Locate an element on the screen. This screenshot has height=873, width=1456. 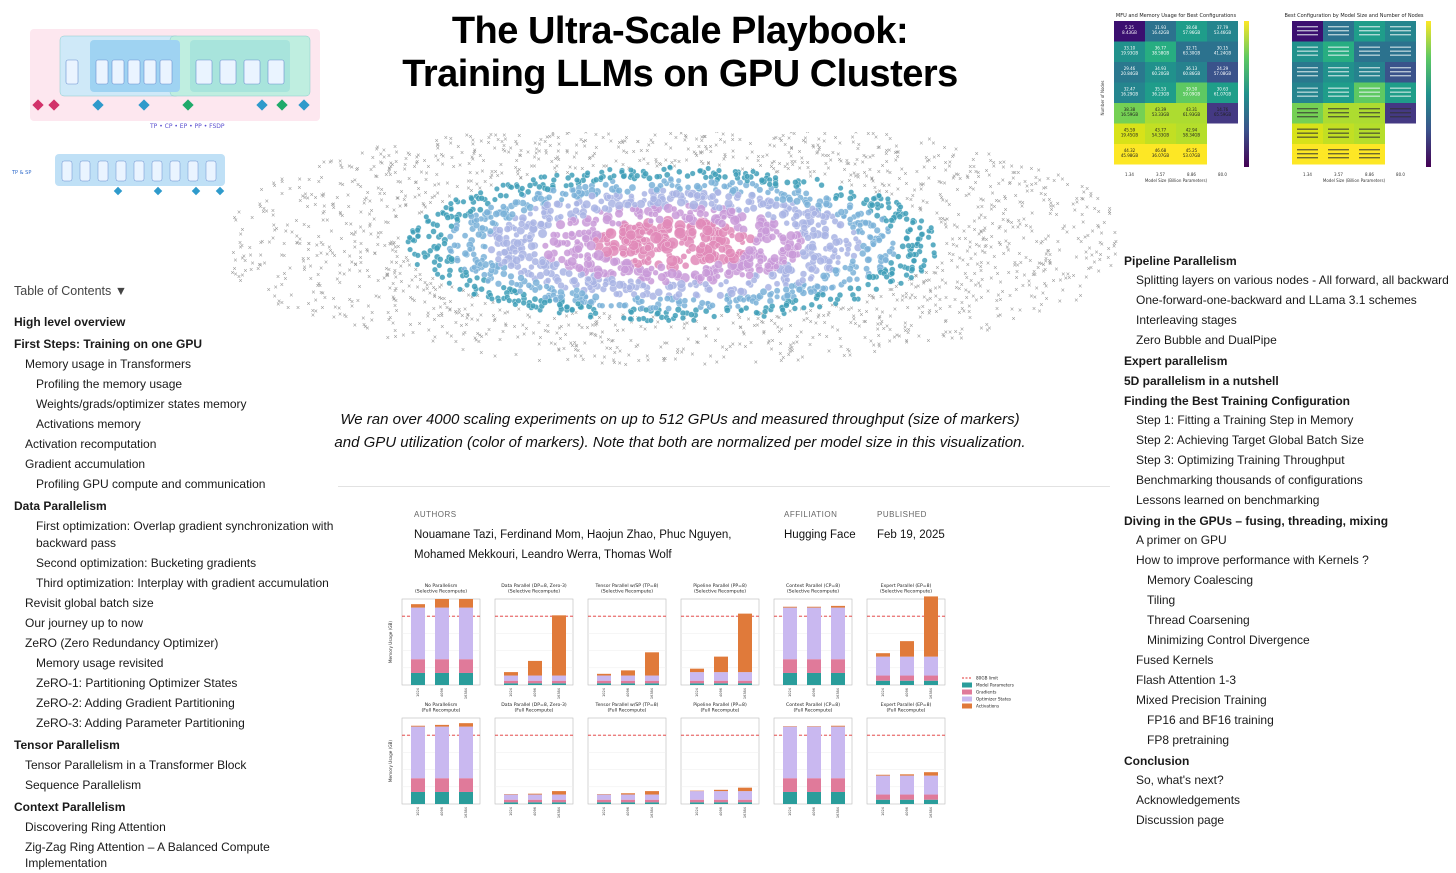
toc-right-item-0: Pipeline Parallelism is located at coordinates (1290, 261).